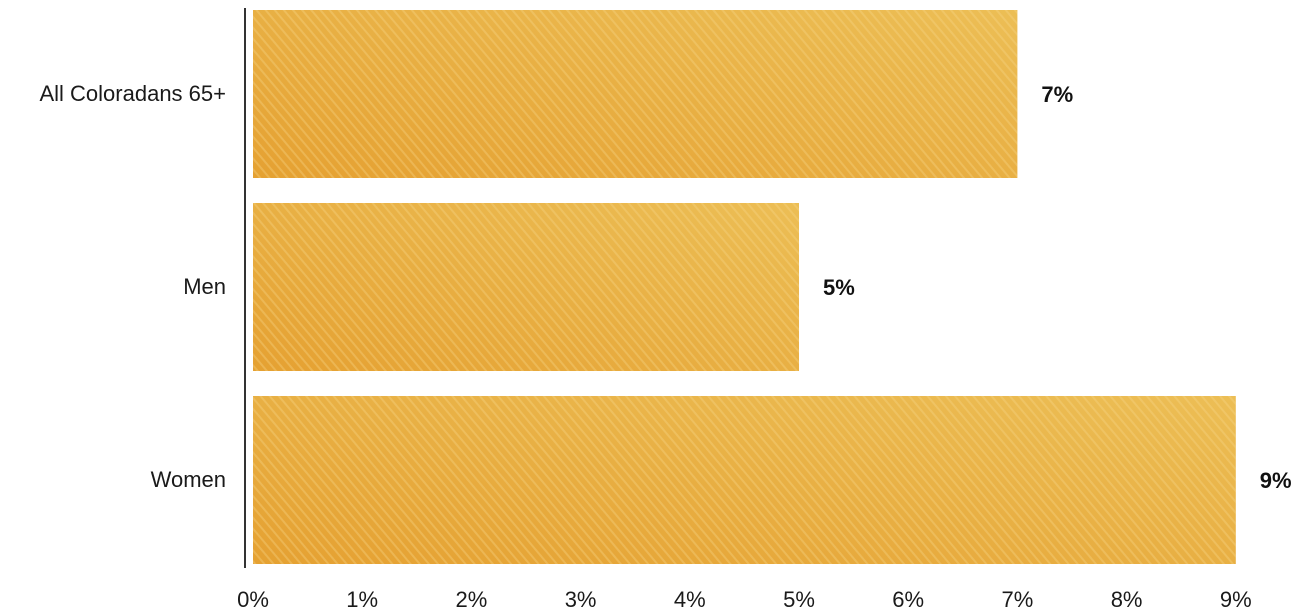 The width and height of the screenshot is (1291, 613). Describe the element at coordinates (690, 599) in the screenshot. I see `x-tick-label: 4%` at that location.